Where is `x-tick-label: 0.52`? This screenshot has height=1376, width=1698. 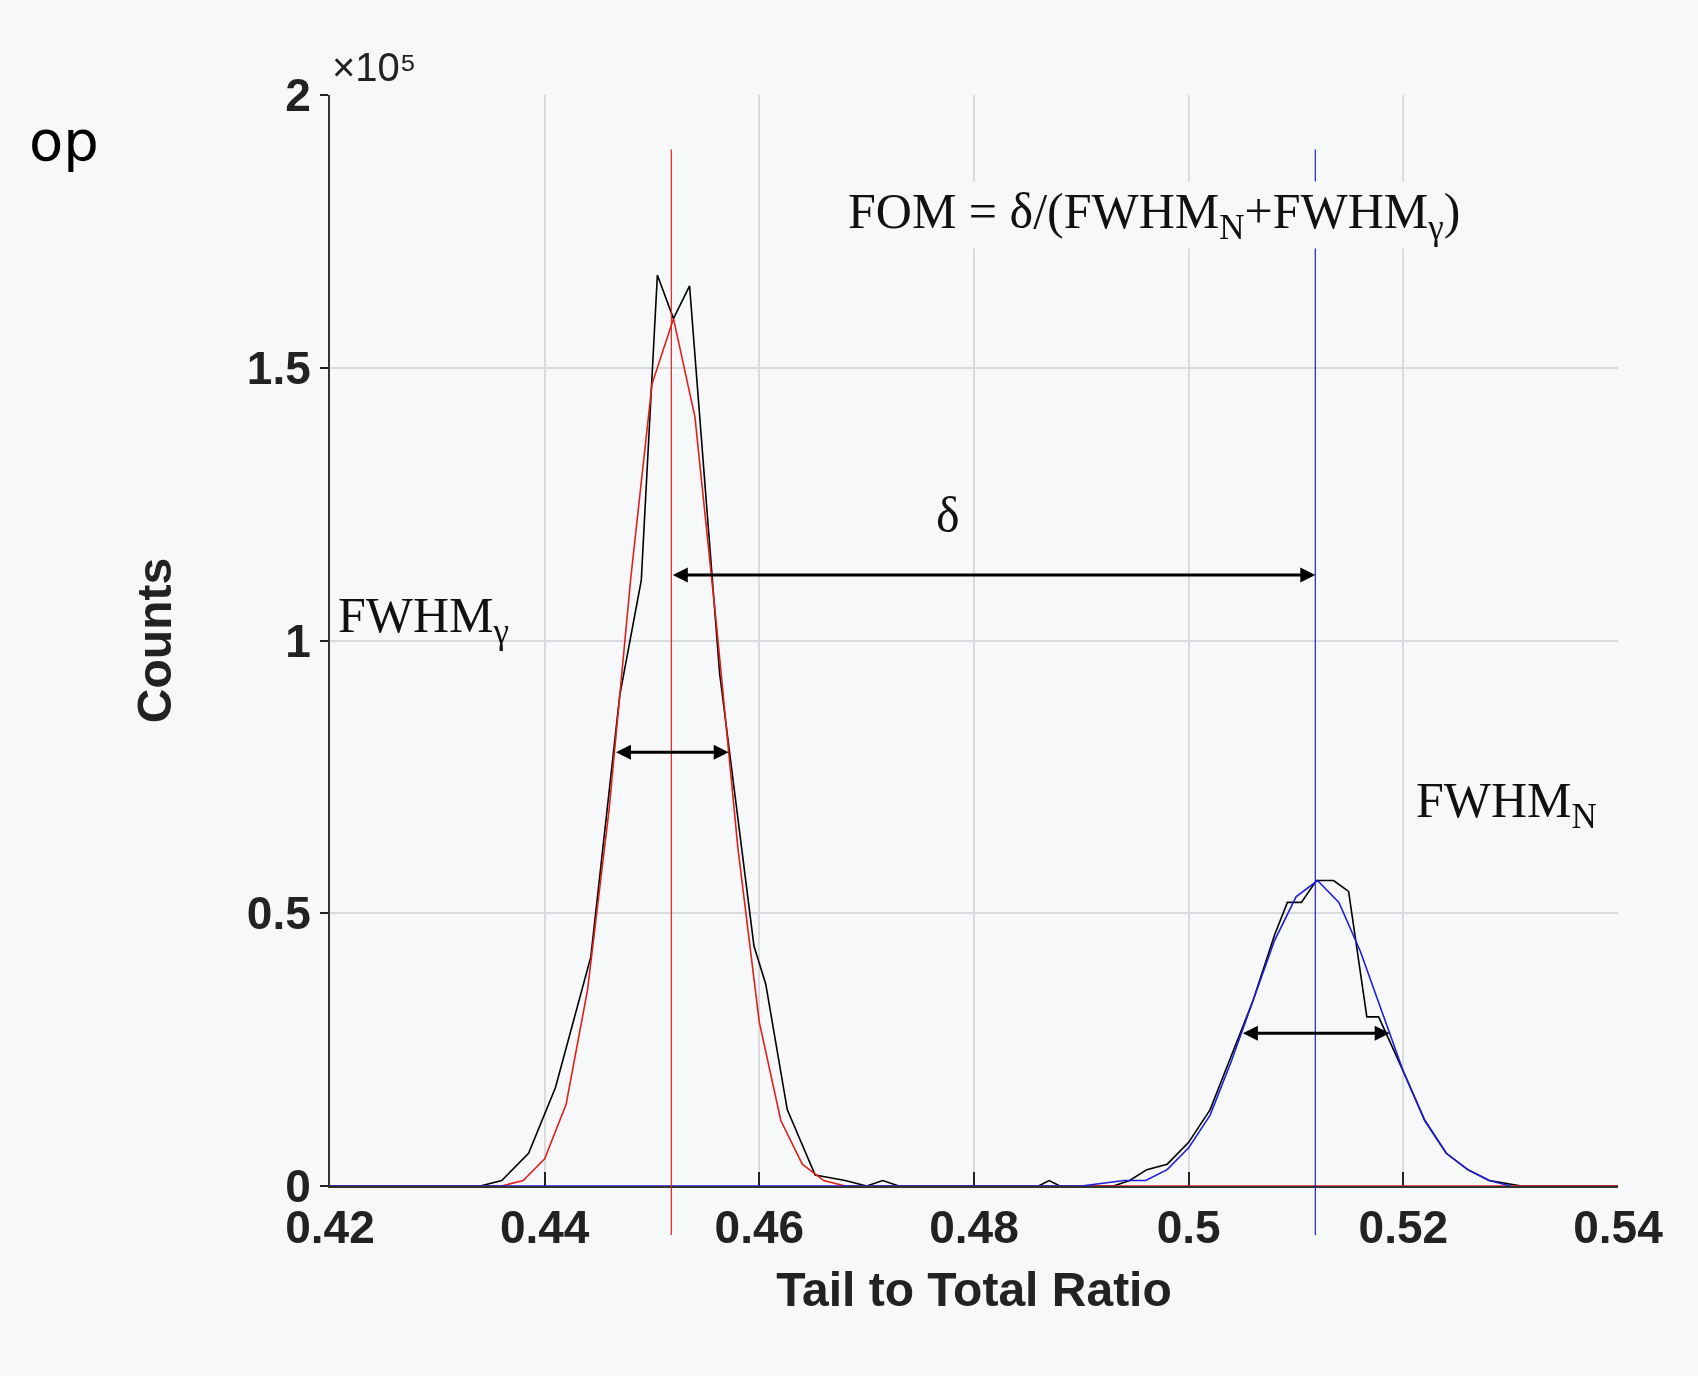 x-tick-label: 0.52 is located at coordinates (1403, 1227).